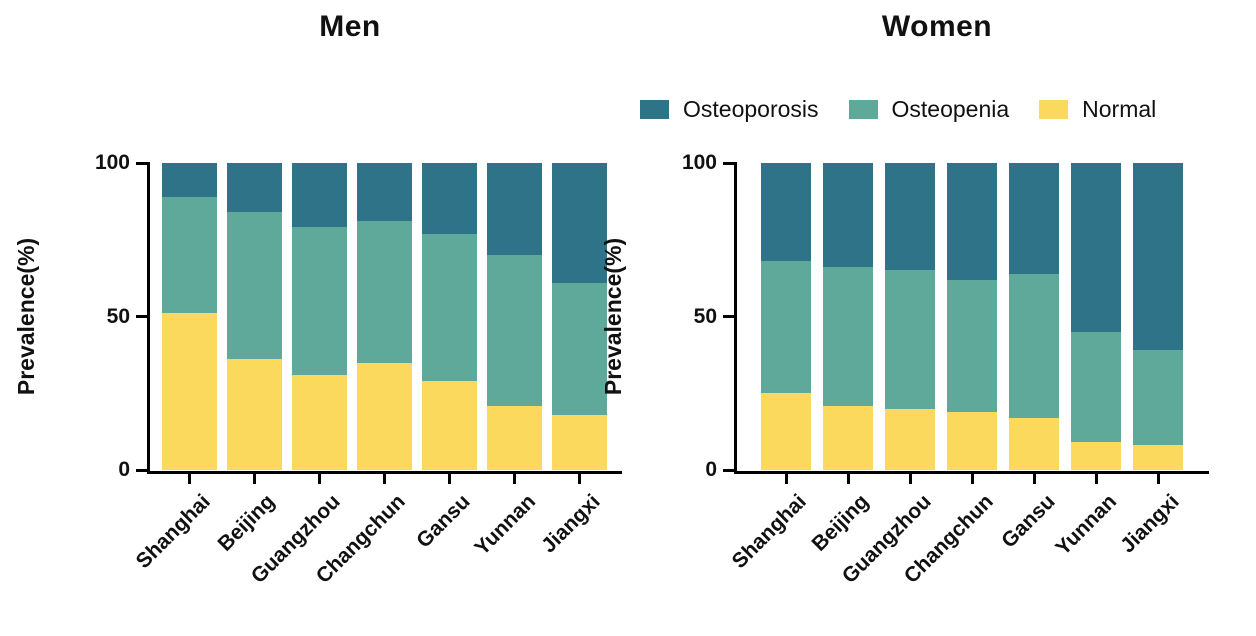  I want to click on legend-label: Osteopenia, so click(950, 109).